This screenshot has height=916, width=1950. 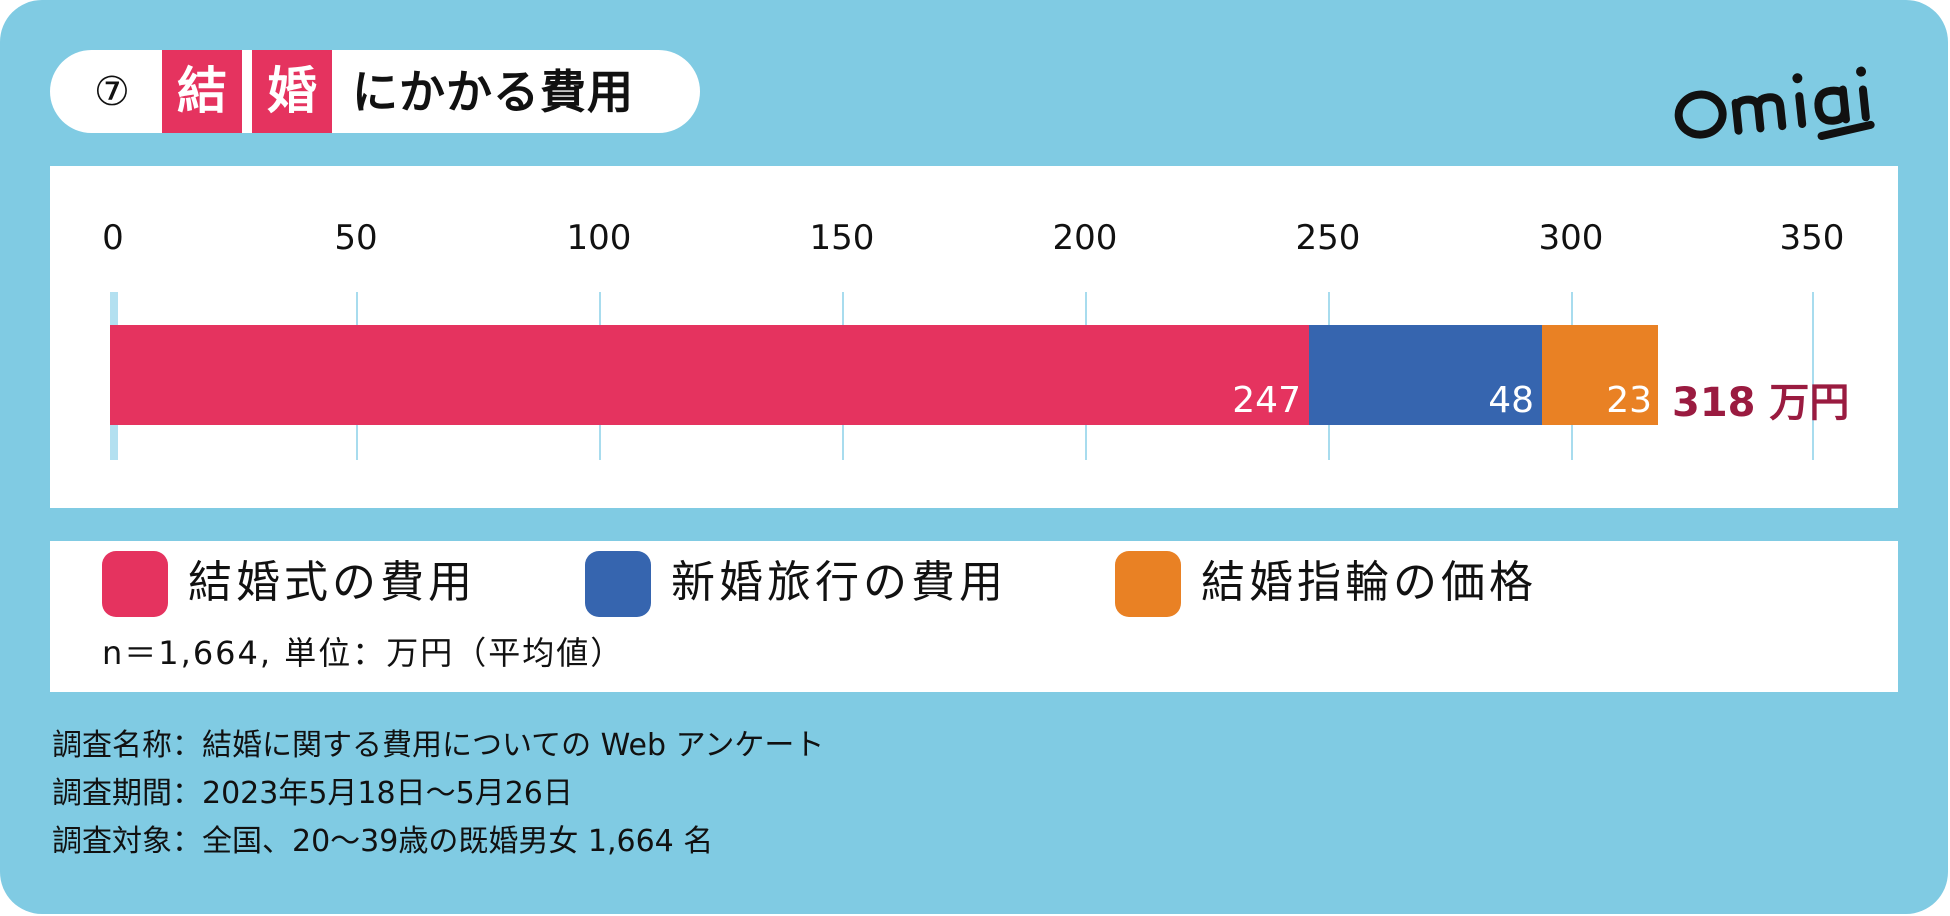 I want to click on title-pill: ⑦ 結 婚 にかかる費用, so click(x=375, y=91).